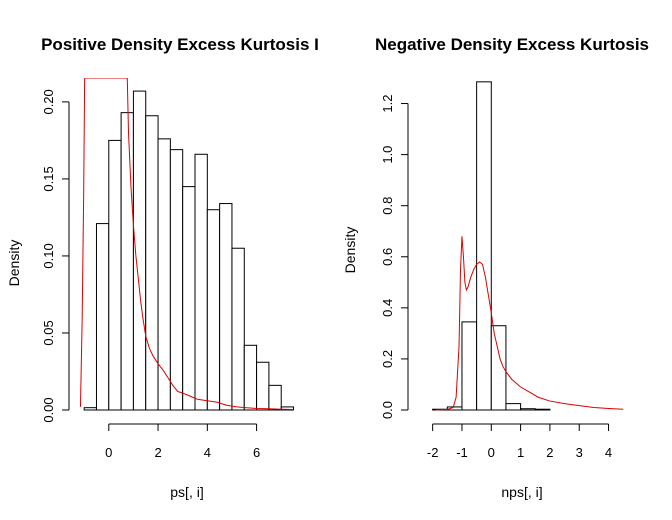 Image resolution: width=672 pixels, height=520 pixels. Describe the element at coordinates (462, 452) in the screenshot. I see `x-tick-label: -1` at that location.